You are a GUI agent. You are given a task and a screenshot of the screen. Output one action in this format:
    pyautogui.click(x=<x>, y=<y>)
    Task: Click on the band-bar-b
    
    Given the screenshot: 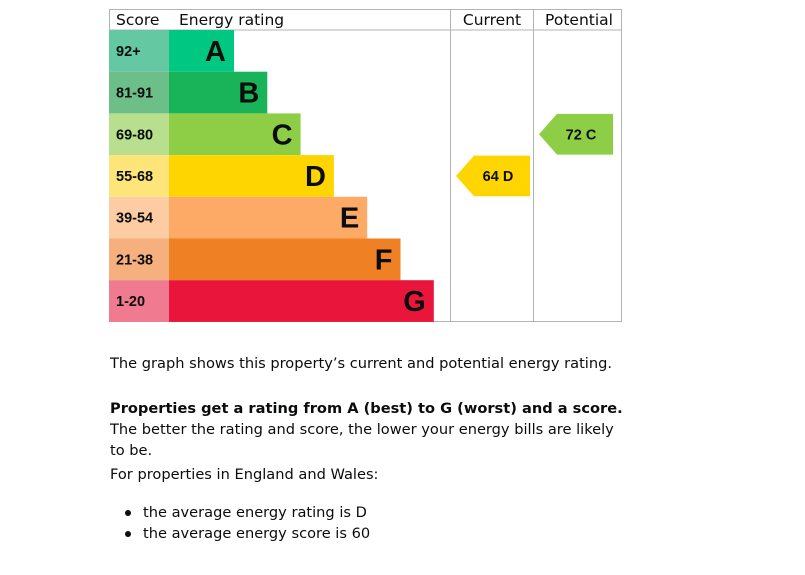 What is the action you would take?
    pyautogui.click(x=218, y=92)
    